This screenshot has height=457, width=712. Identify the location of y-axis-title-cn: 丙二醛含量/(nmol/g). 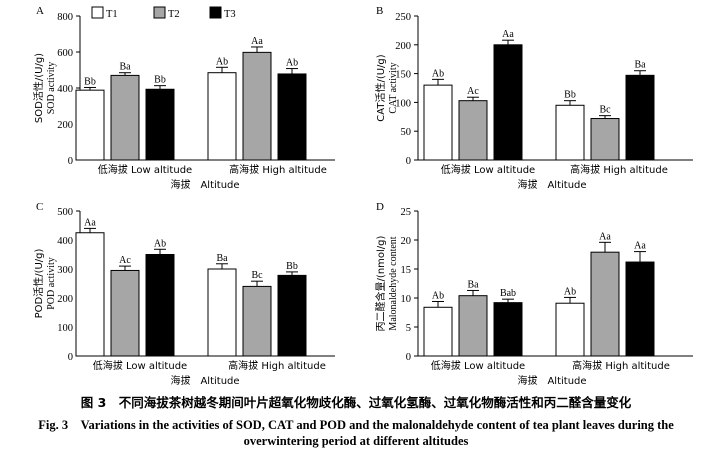
(380, 283).